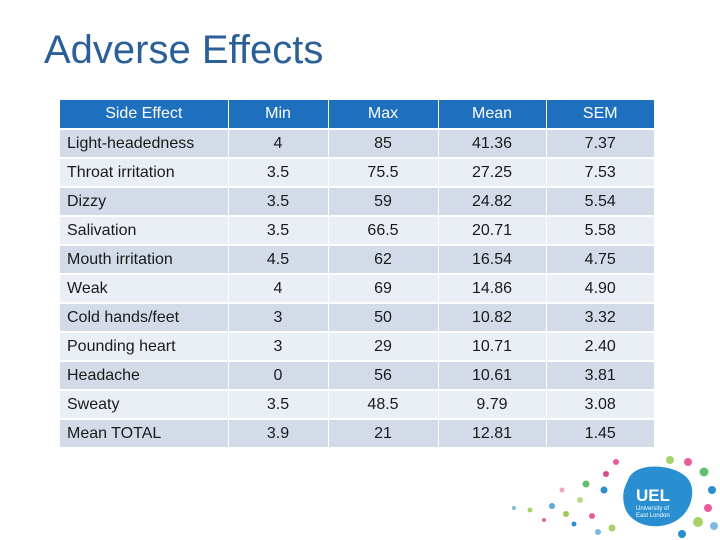 The height and width of the screenshot is (540, 720). Describe the element at coordinates (144, 288) in the screenshot. I see `cell-side-effect: Weak` at that location.